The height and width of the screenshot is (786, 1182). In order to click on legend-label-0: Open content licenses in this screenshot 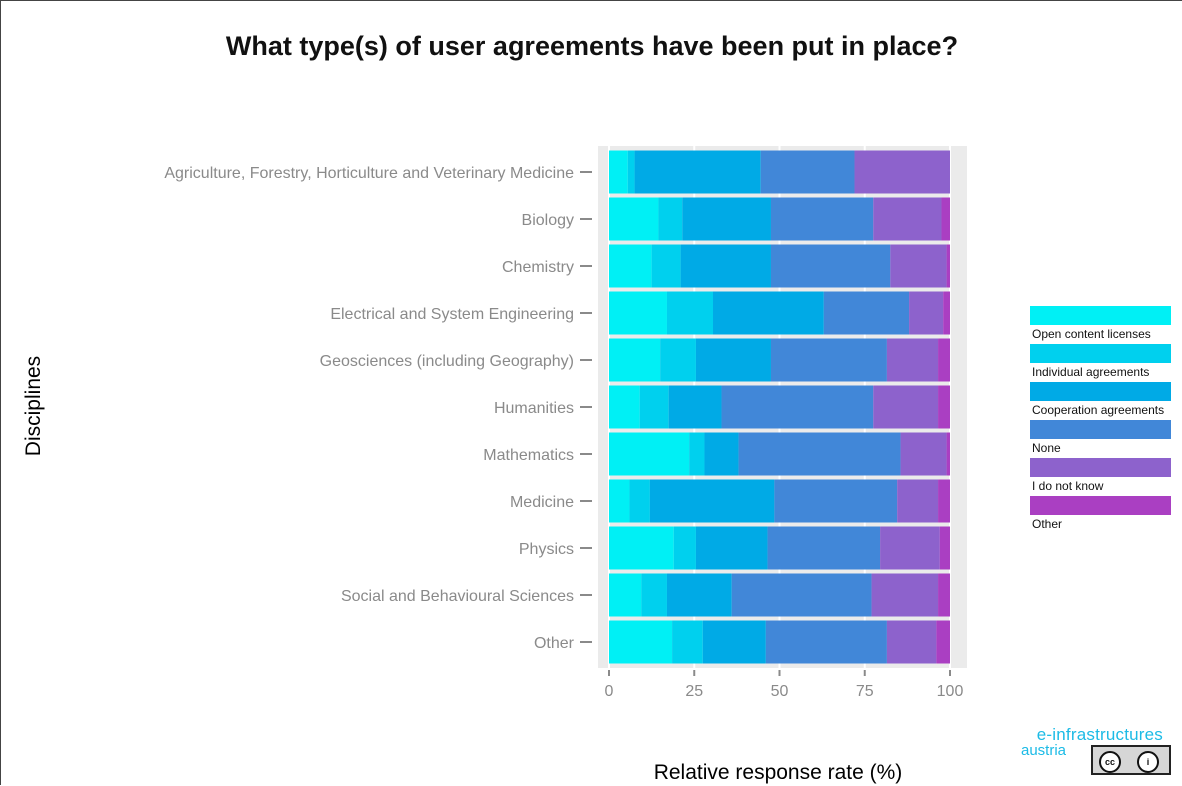, I will do `click(1091, 334)`.